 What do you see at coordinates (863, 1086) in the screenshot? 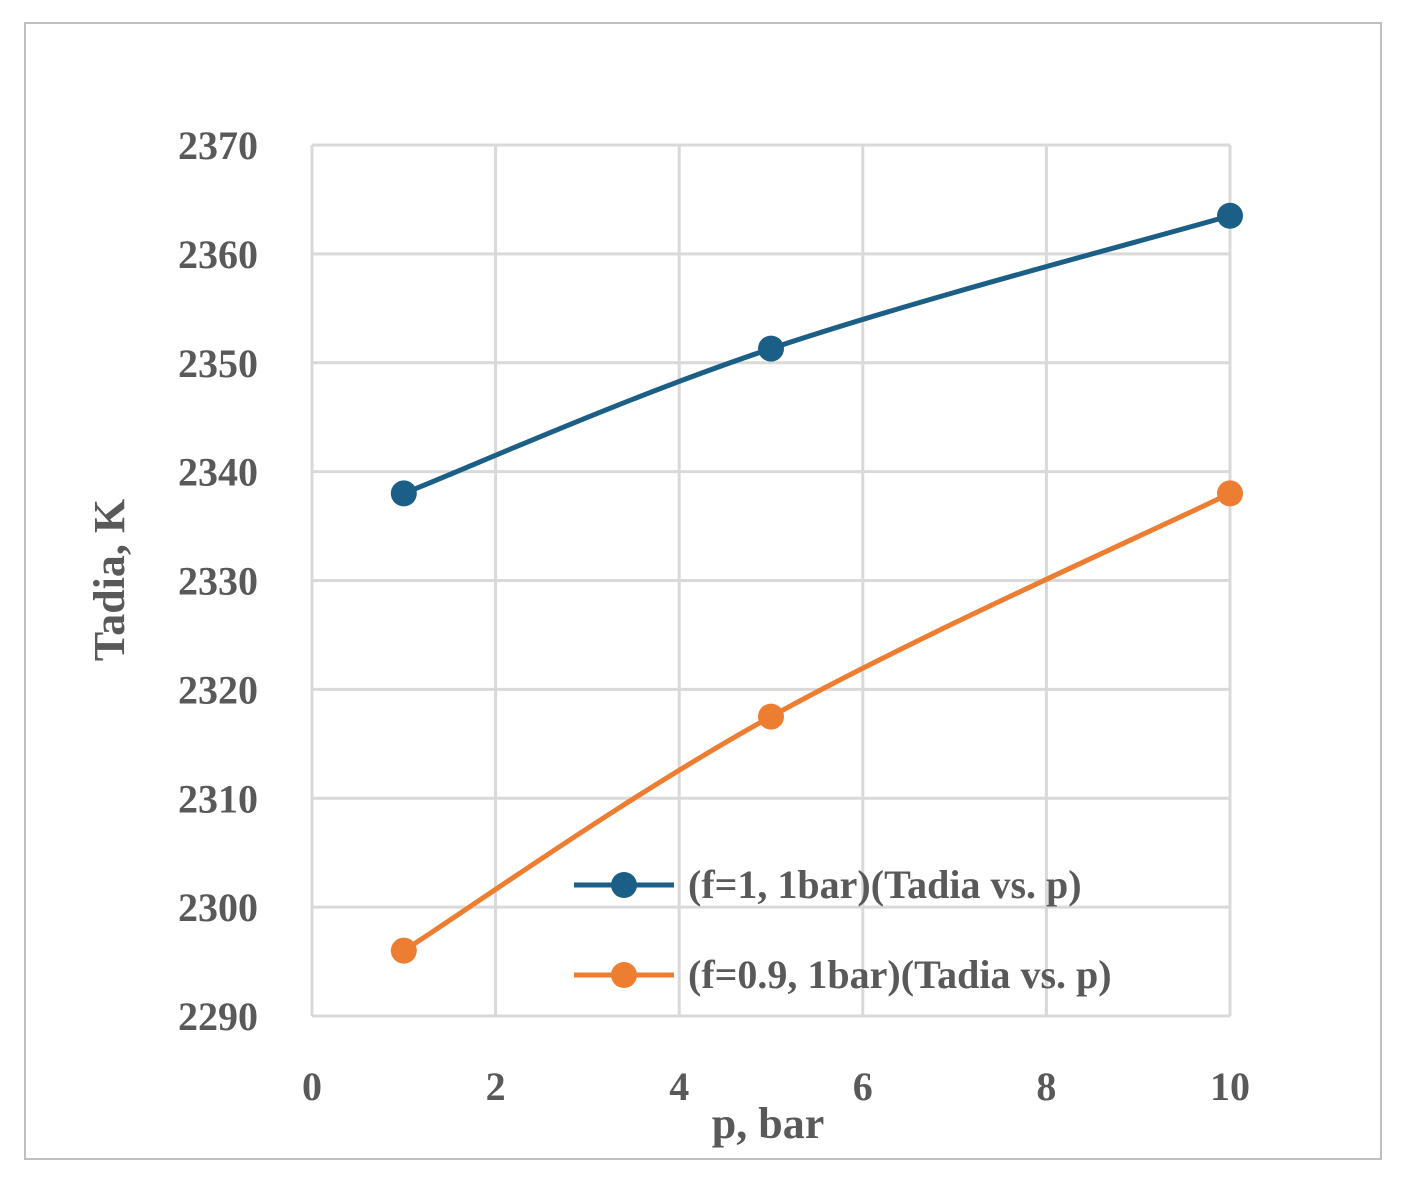
I see `x-tick-label: 6` at bounding box center [863, 1086].